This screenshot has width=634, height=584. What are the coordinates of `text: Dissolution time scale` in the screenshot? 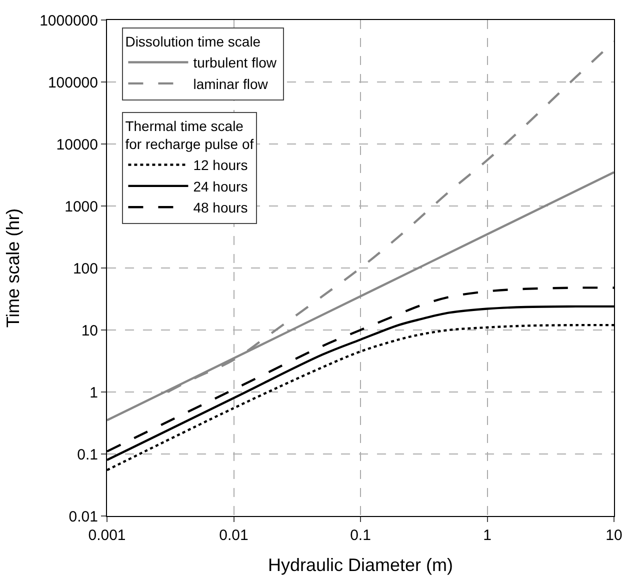 It's located at (193, 42).